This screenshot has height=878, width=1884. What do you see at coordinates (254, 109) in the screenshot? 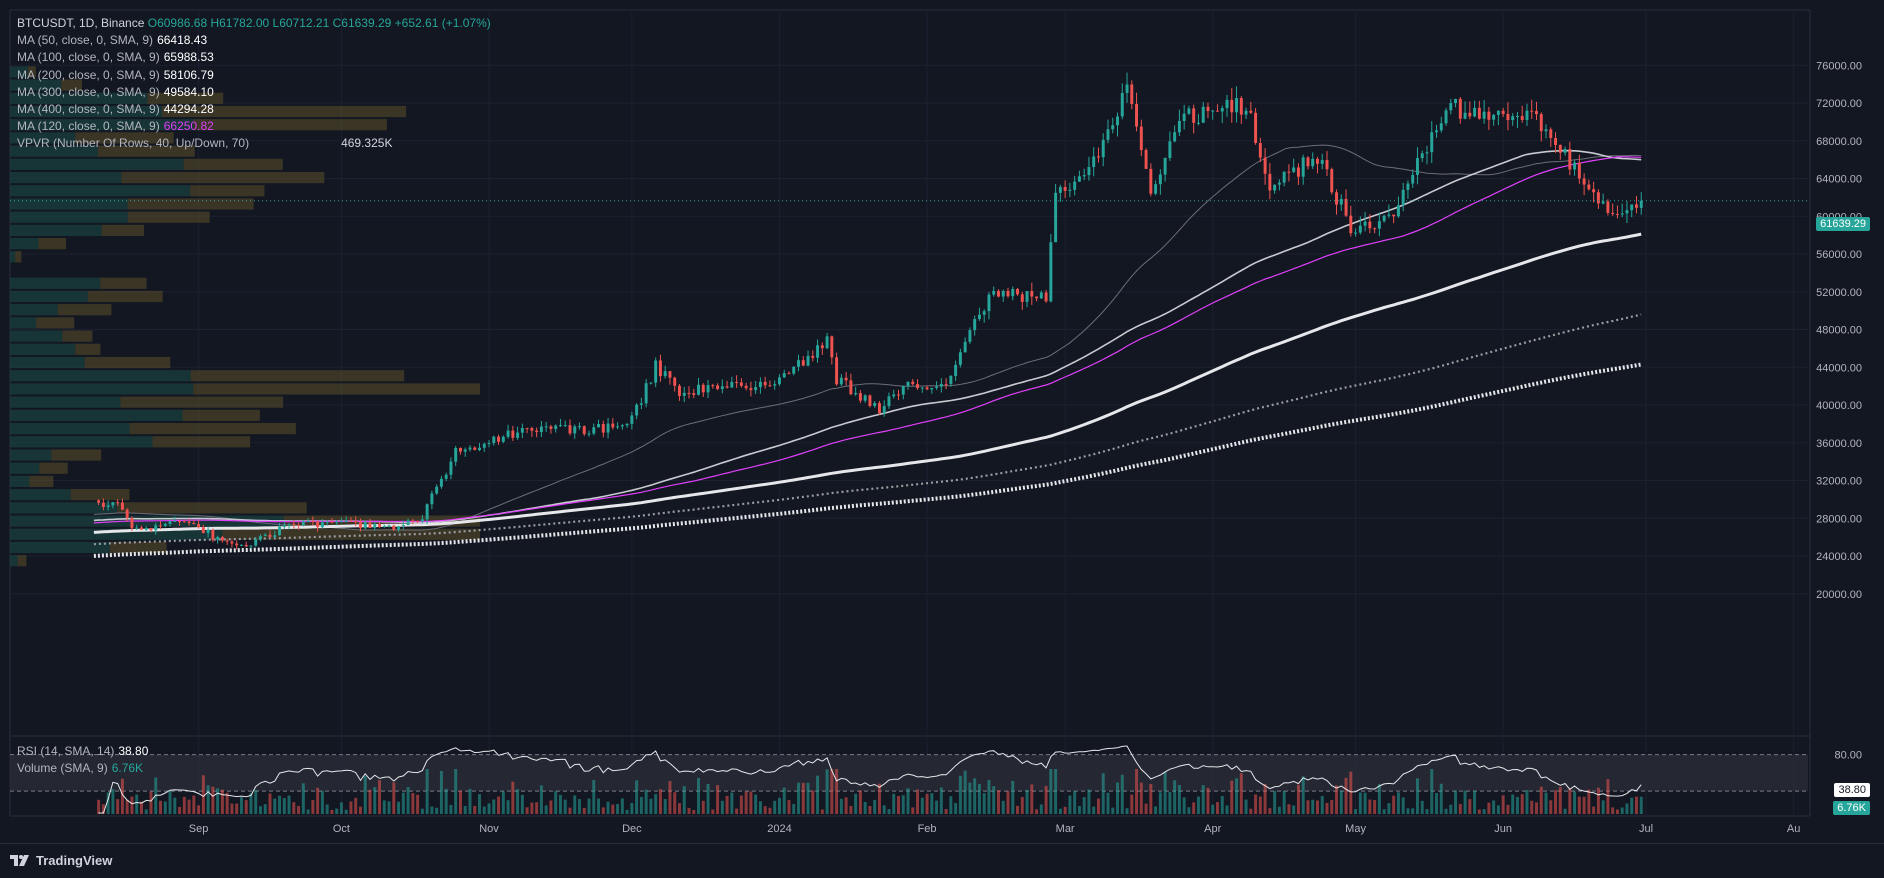
I see `indicator-ma400: MA (400, close, 0, SMA, 9) 44294.28` at bounding box center [254, 109].